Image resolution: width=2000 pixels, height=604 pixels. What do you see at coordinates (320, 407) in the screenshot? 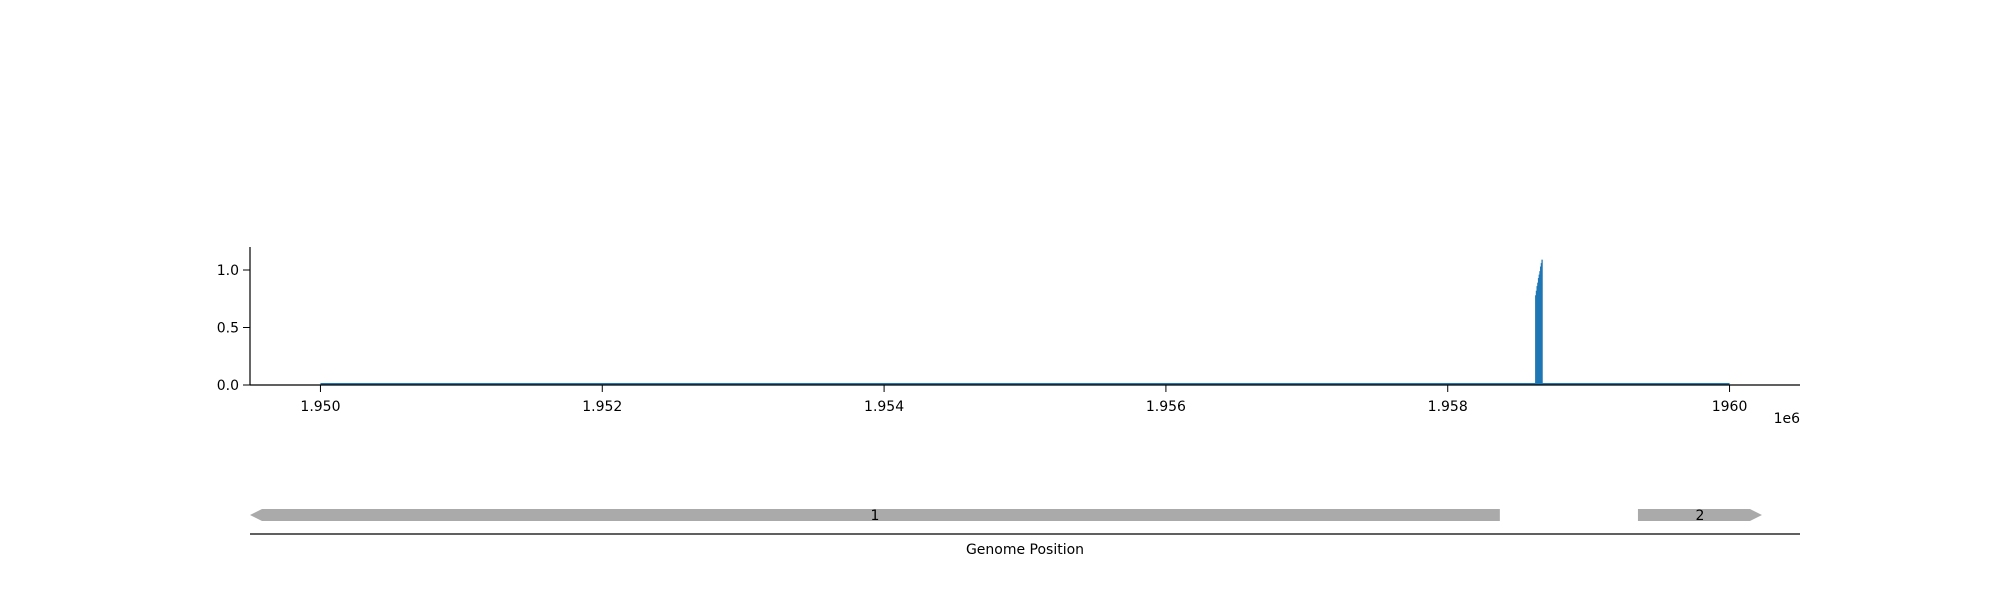
I see `x-tick-label: 1.950` at bounding box center [320, 407].